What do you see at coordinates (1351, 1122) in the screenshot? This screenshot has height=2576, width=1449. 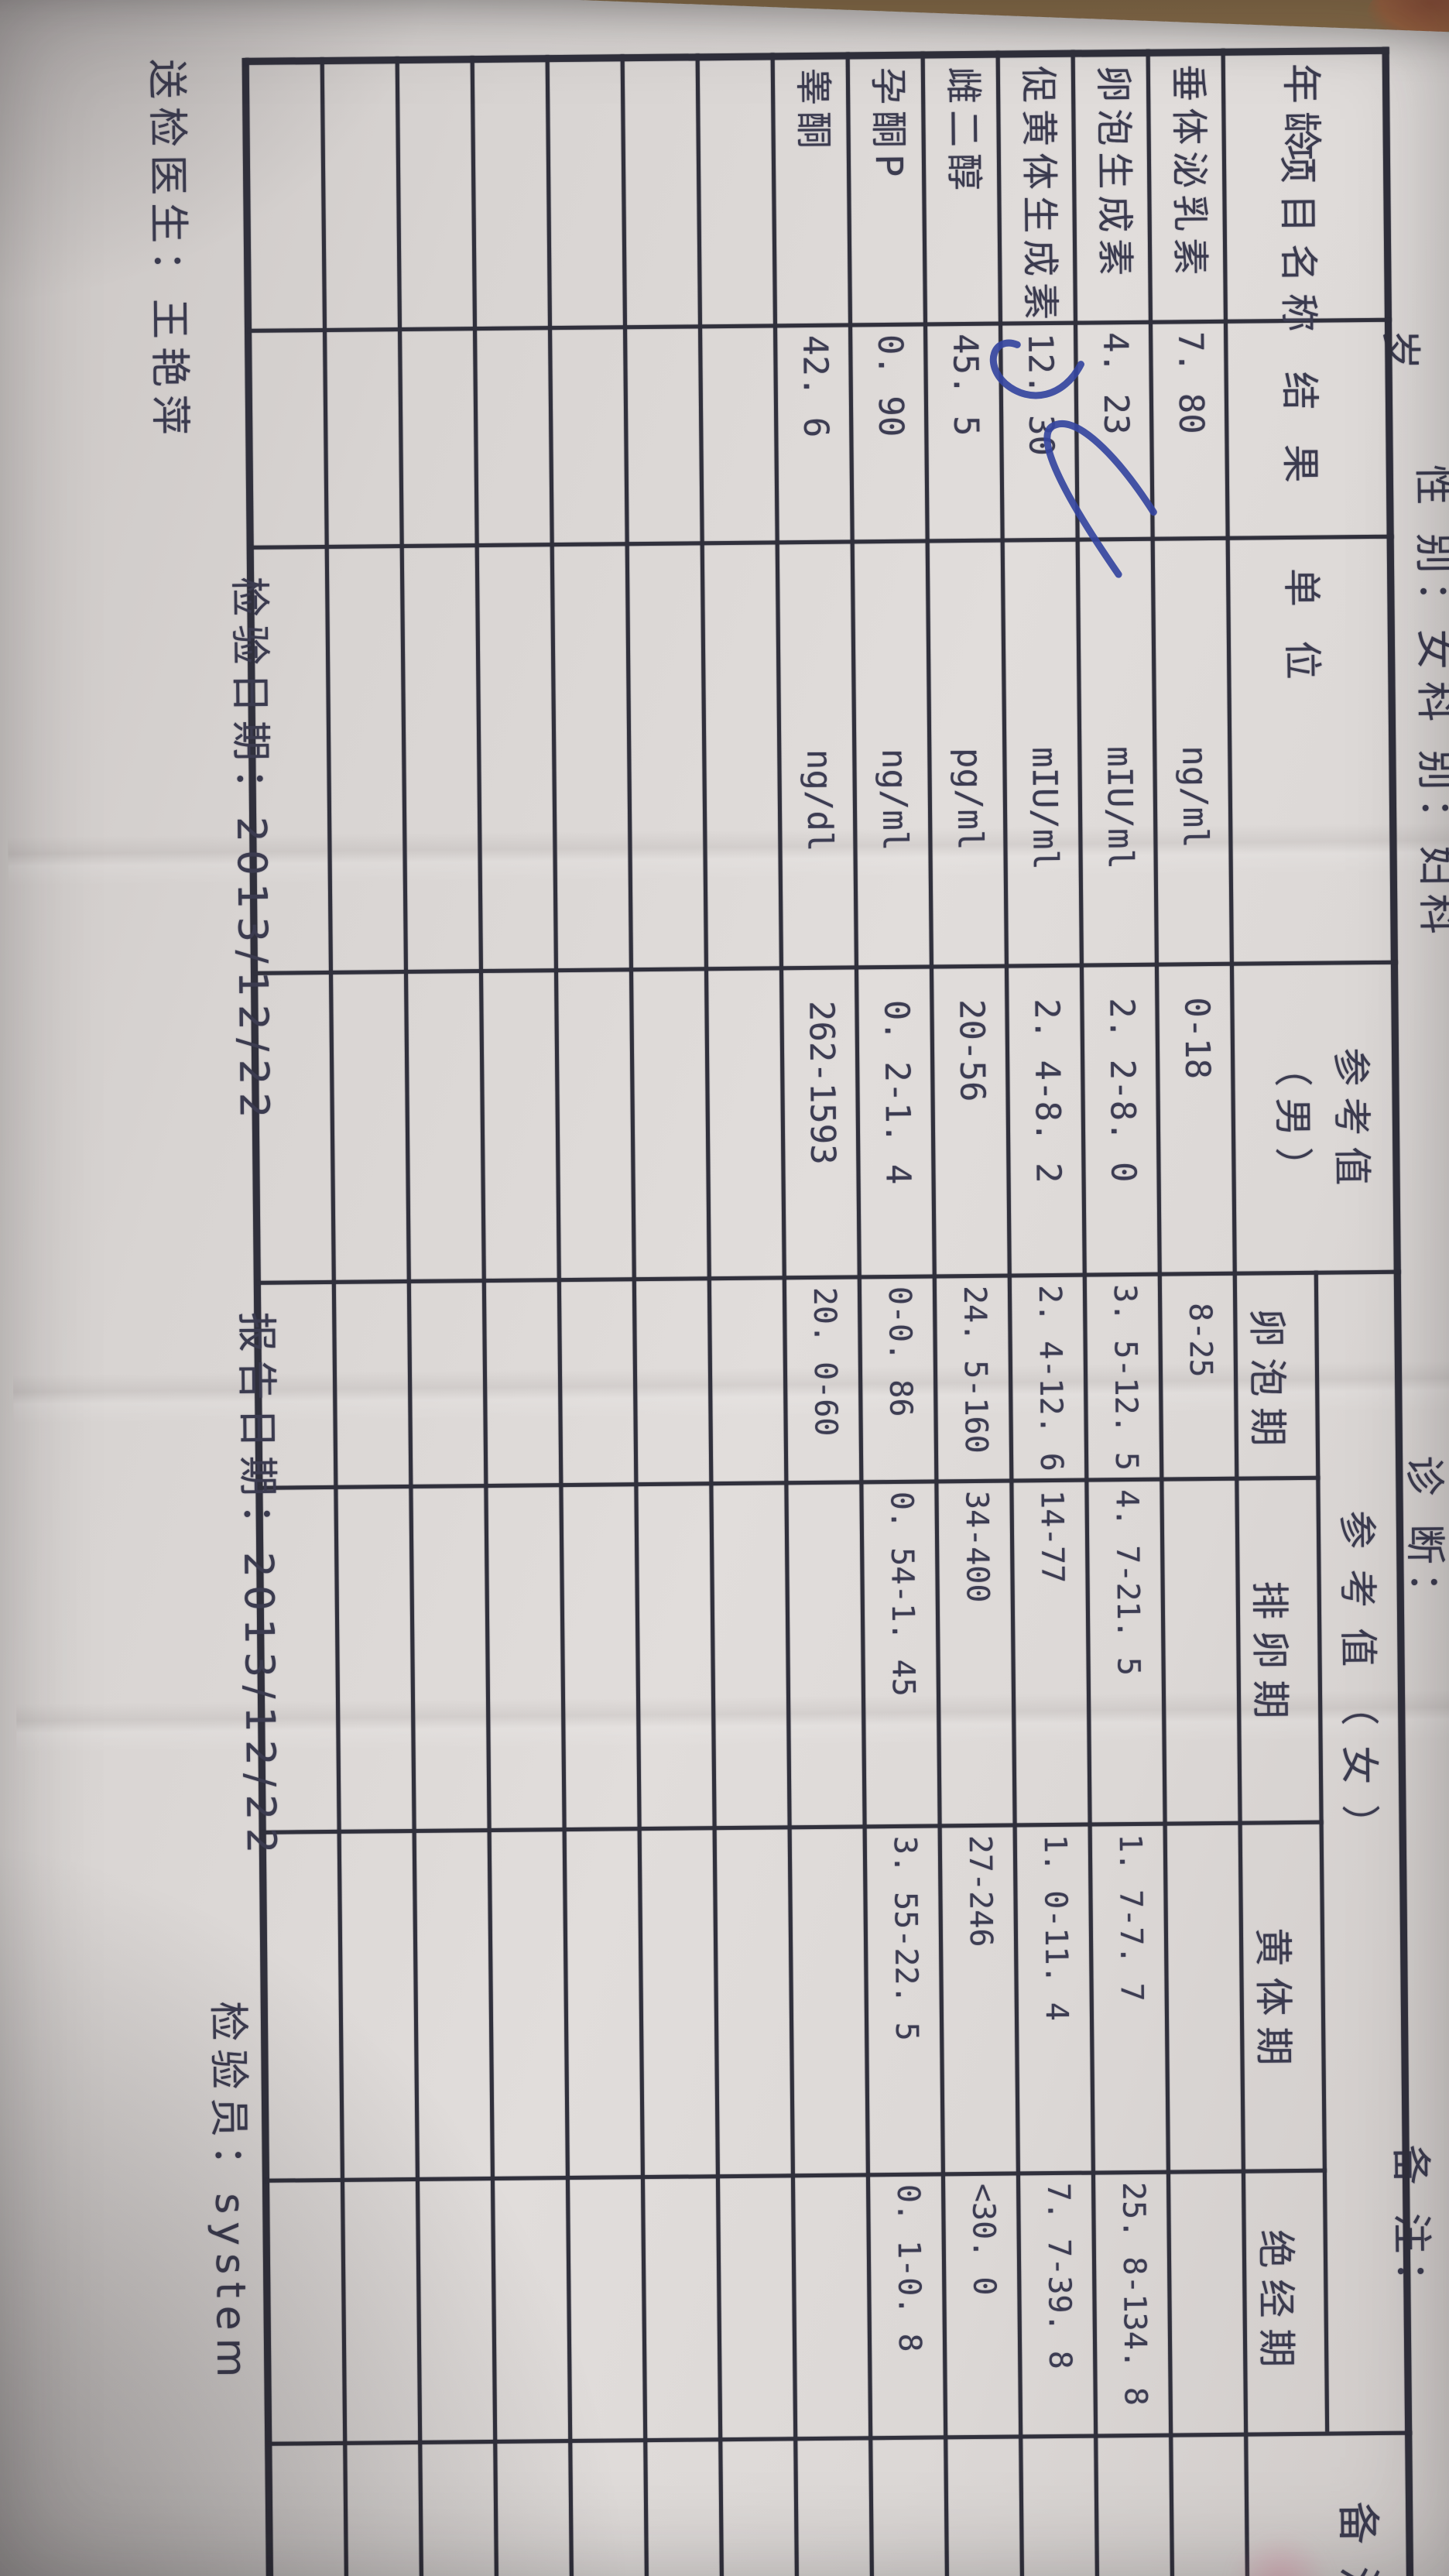 I see `header-ref-male-1: 参考值` at bounding box center [1351, 1122].